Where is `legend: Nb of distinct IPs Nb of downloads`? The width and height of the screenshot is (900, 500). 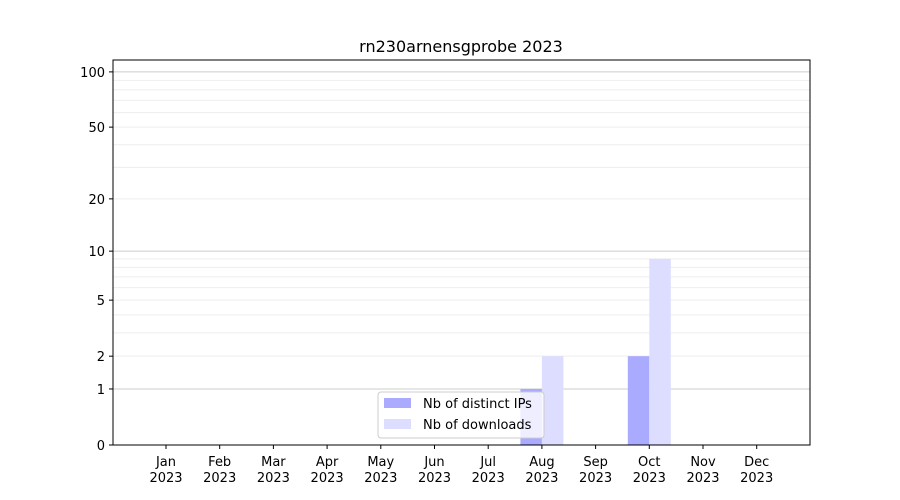 legend: Nb of distinct IPs Nb of downloads is located at coordinates (461, 415).